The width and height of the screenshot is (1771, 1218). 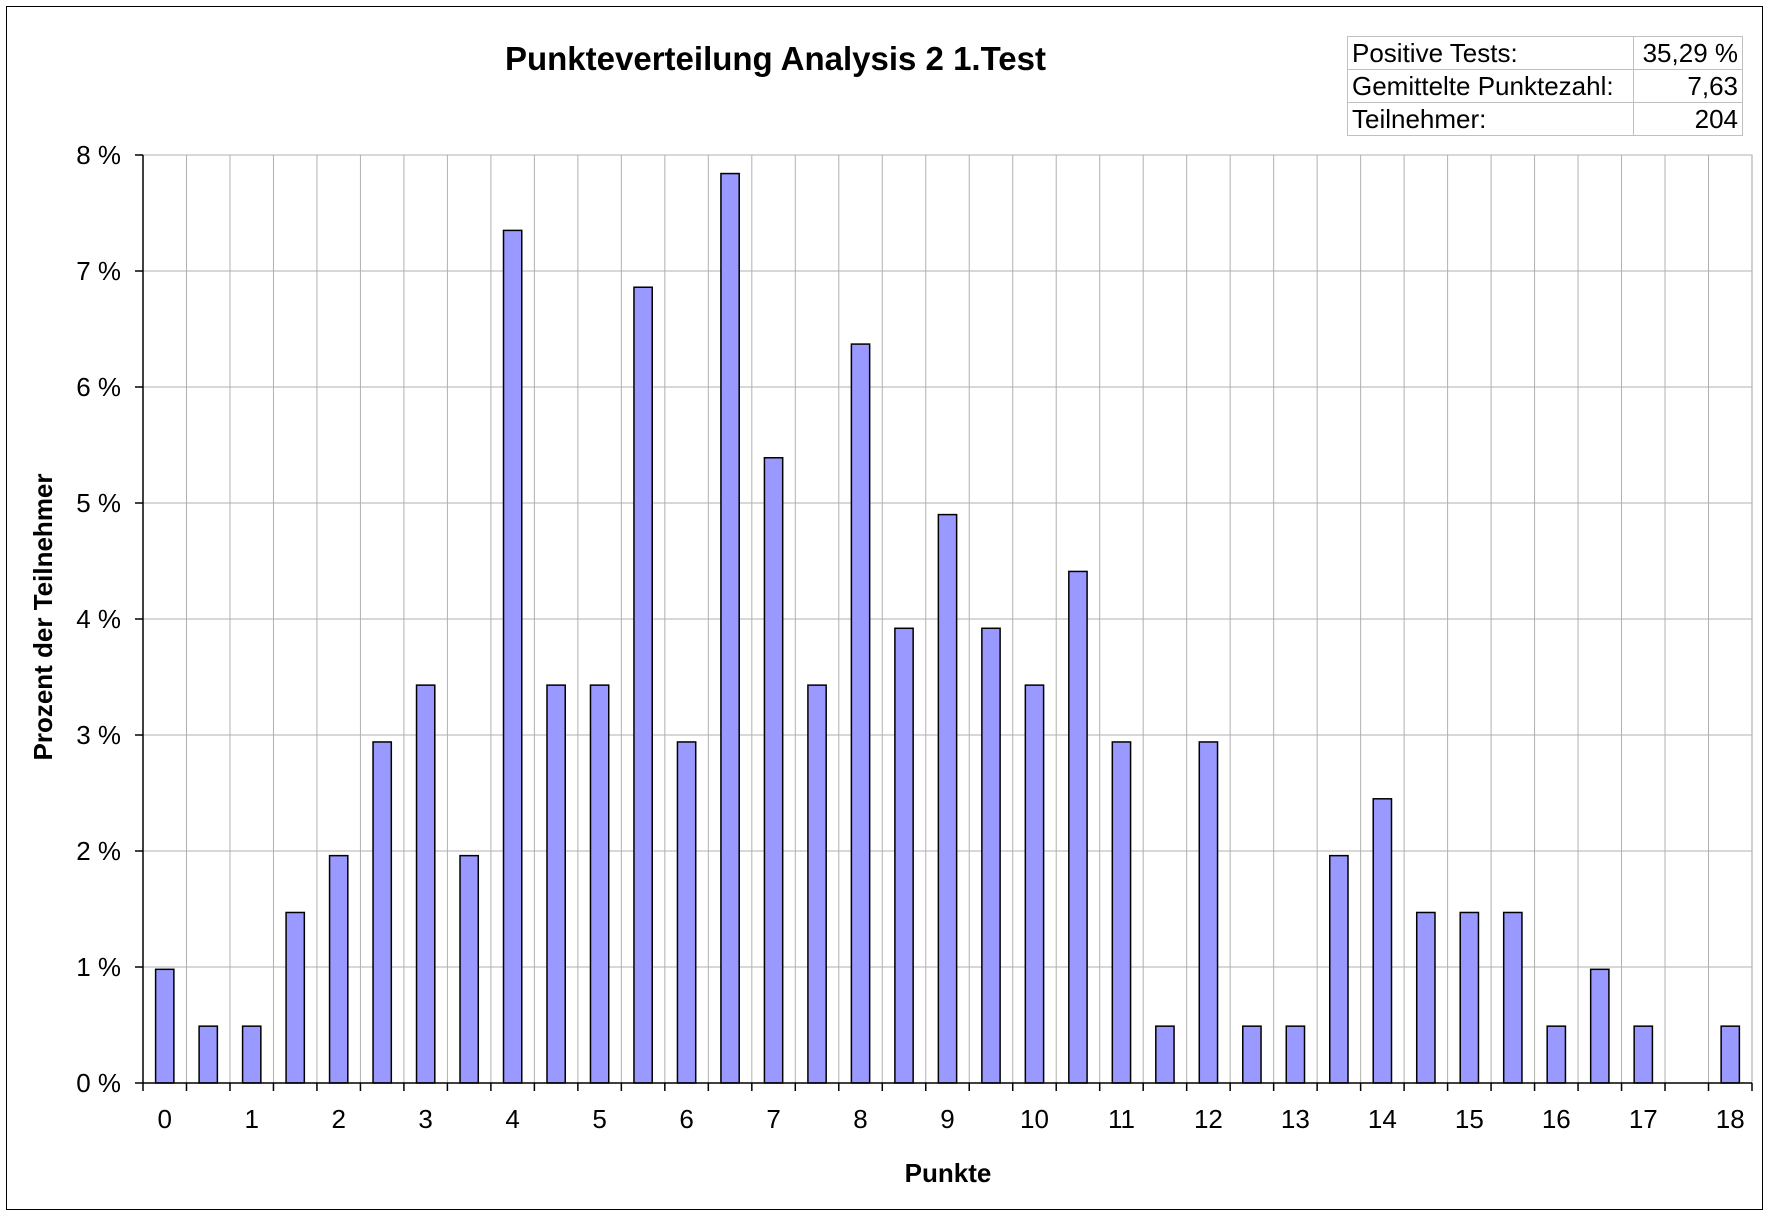 What do you see at coordinates (425, 1119) in the screenshot?
I see `x-tick-label: 3` at bounding box center [425, 1119].